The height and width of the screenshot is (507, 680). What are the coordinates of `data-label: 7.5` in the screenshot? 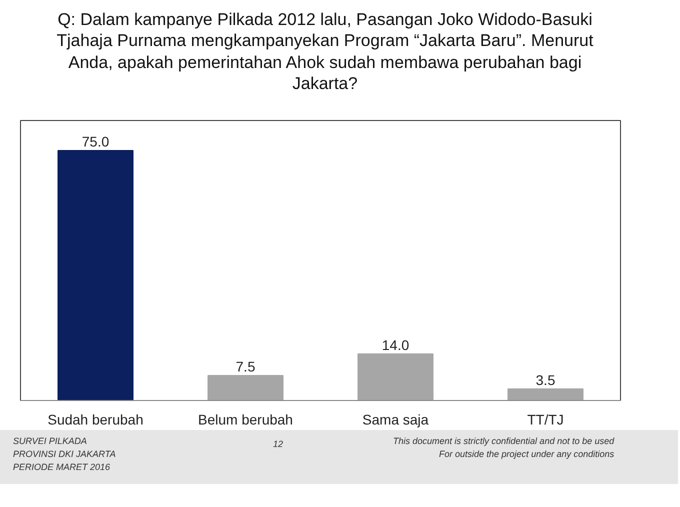 It's located at (246, 366).